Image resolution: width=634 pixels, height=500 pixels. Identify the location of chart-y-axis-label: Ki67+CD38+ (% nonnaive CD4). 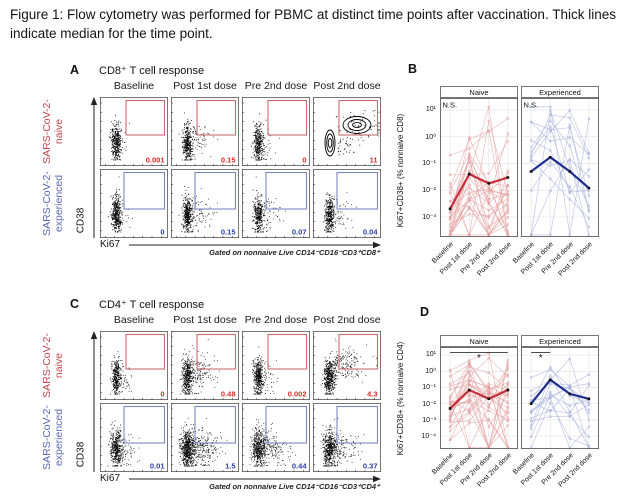
(401, 397).